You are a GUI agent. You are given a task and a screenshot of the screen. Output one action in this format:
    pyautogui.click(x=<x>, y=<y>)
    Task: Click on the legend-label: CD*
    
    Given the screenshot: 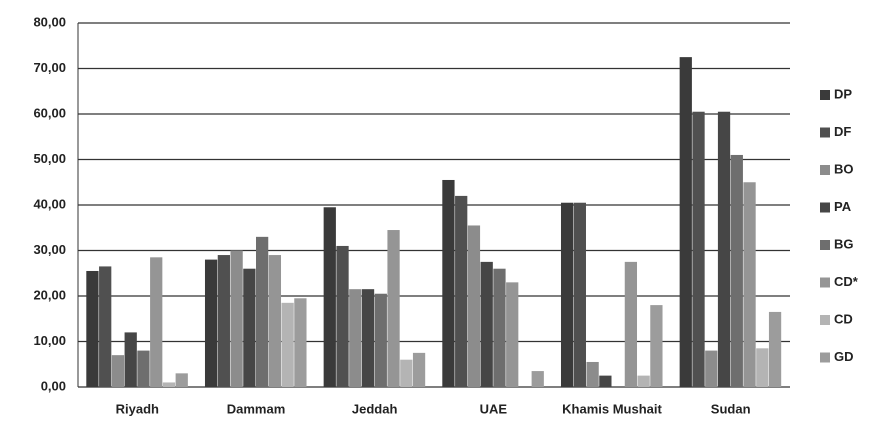 What is the action you would take?
    pyautogui.click(x=846, y=281)
    